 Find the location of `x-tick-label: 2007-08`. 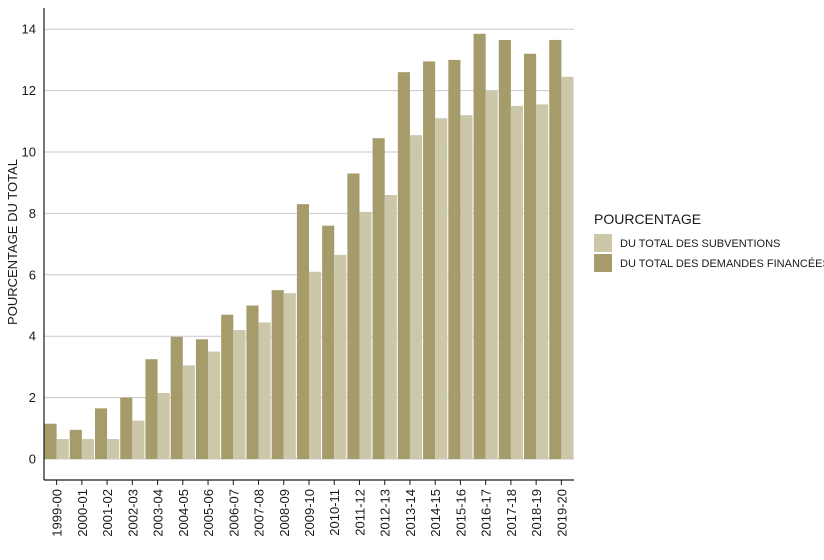

x-tick-label: 2007-08 is located at coordinates (259, 513).